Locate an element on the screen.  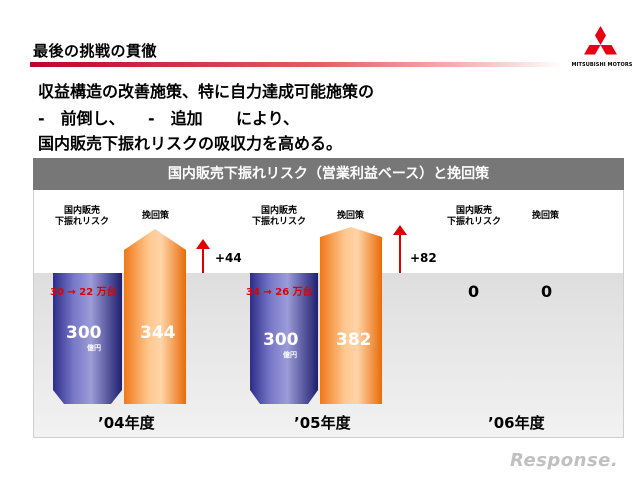
risk-note: 34 → 26 万台 is located at coordinates (279, 292).